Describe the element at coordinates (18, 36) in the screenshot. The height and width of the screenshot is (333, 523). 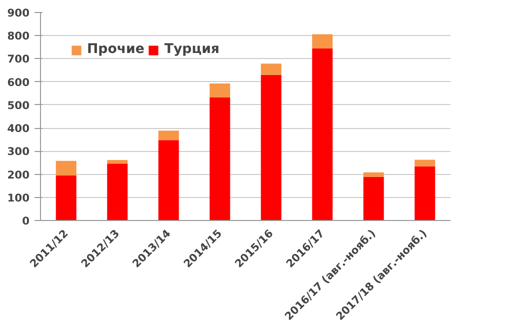
I see `y-tick-label: 800` at that location.